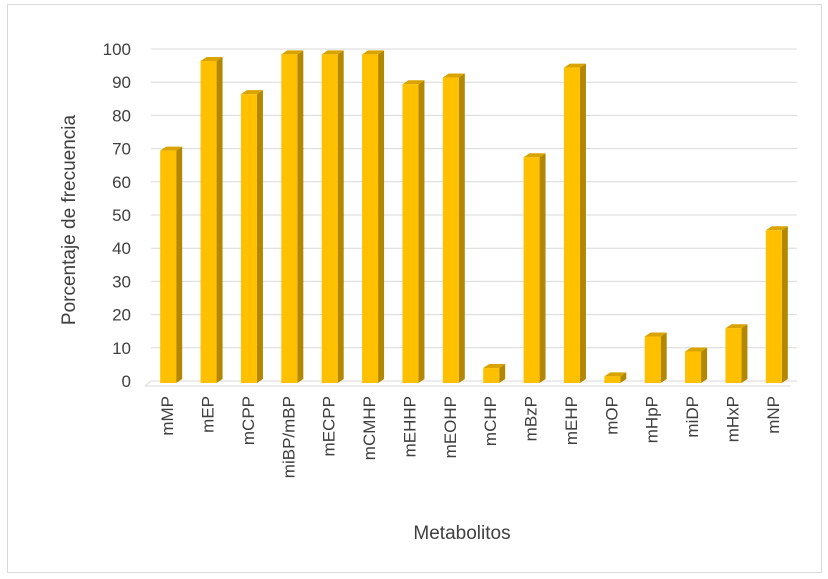 The height and width of the screenshot is (579, 828). What do you see at coordinates (121, 149) in the screenshot?
I see `y-tick-label: 70` at bounding box center [121, 149].